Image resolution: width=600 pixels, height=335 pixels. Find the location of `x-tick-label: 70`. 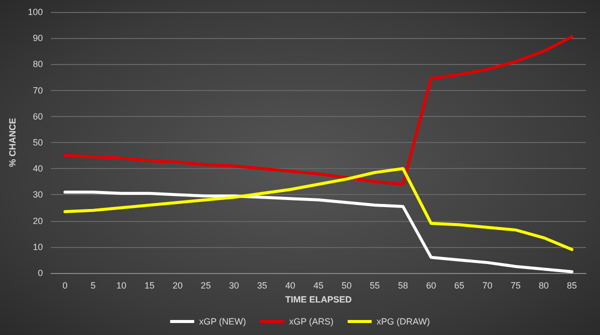

x-tick-label: 70 is located at coordinates (487, 285).